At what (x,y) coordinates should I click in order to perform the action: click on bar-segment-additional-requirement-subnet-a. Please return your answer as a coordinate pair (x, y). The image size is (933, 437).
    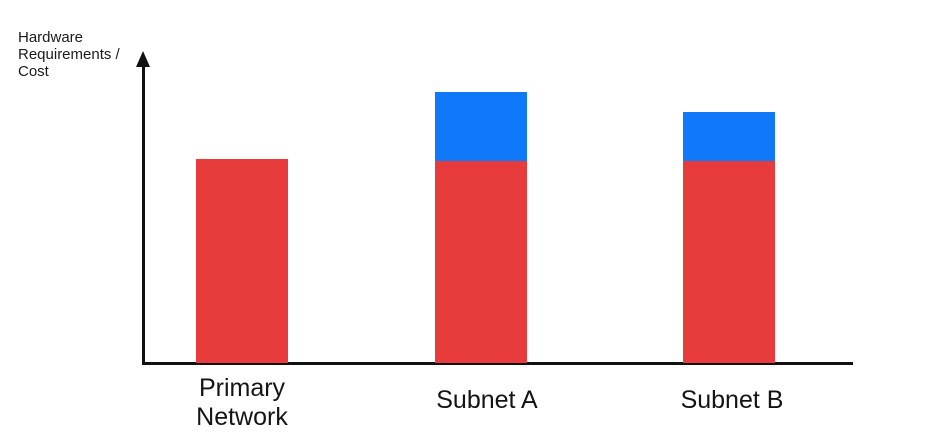
    Looking at the image, I should click on (481, 126).